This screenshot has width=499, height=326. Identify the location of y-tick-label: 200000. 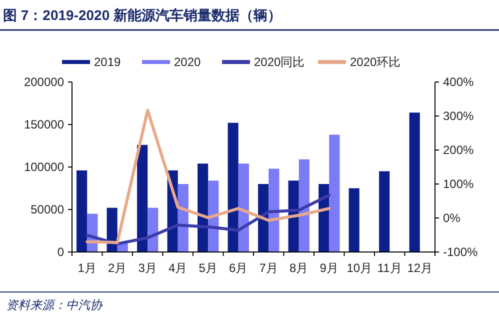
(44, 82).